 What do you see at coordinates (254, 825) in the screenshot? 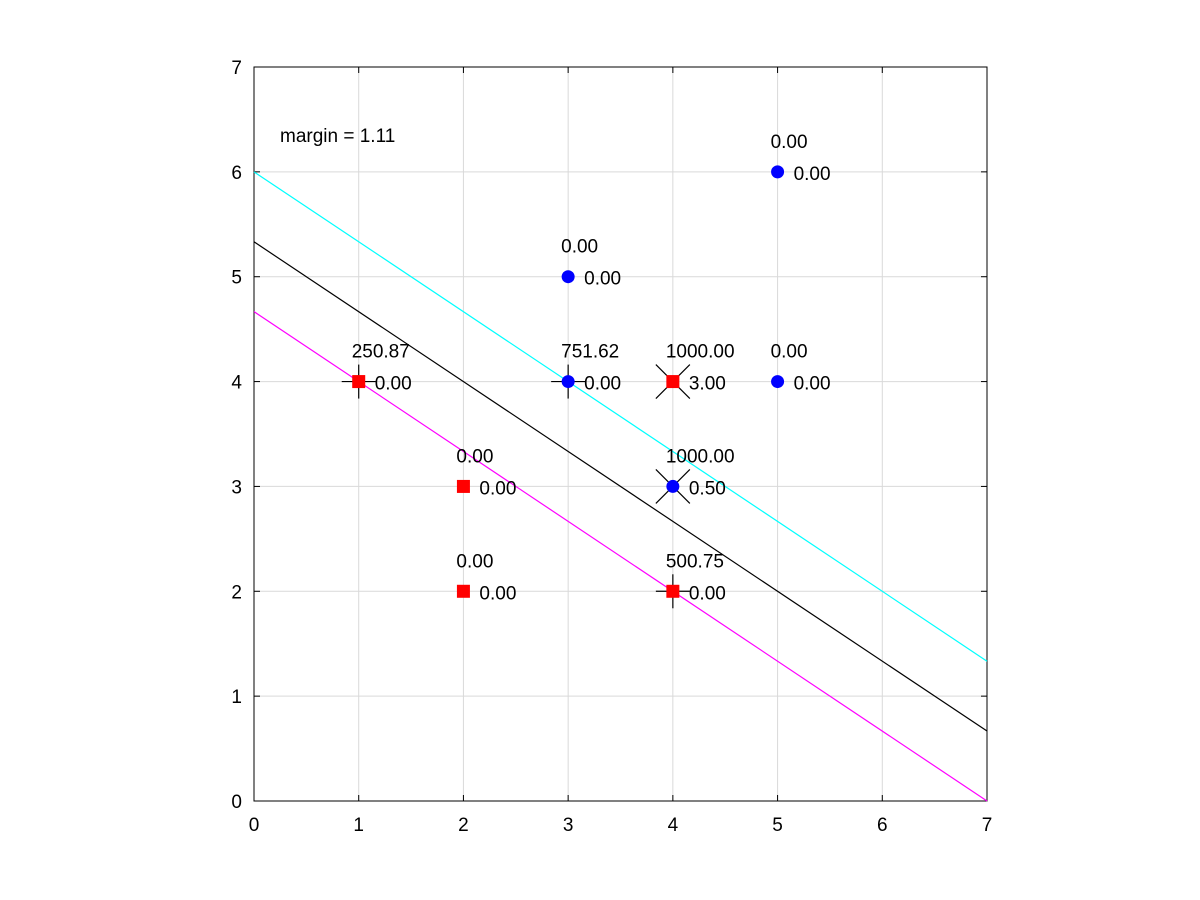
I see `x-tick-label: 0` at bounding box center [254, 825].